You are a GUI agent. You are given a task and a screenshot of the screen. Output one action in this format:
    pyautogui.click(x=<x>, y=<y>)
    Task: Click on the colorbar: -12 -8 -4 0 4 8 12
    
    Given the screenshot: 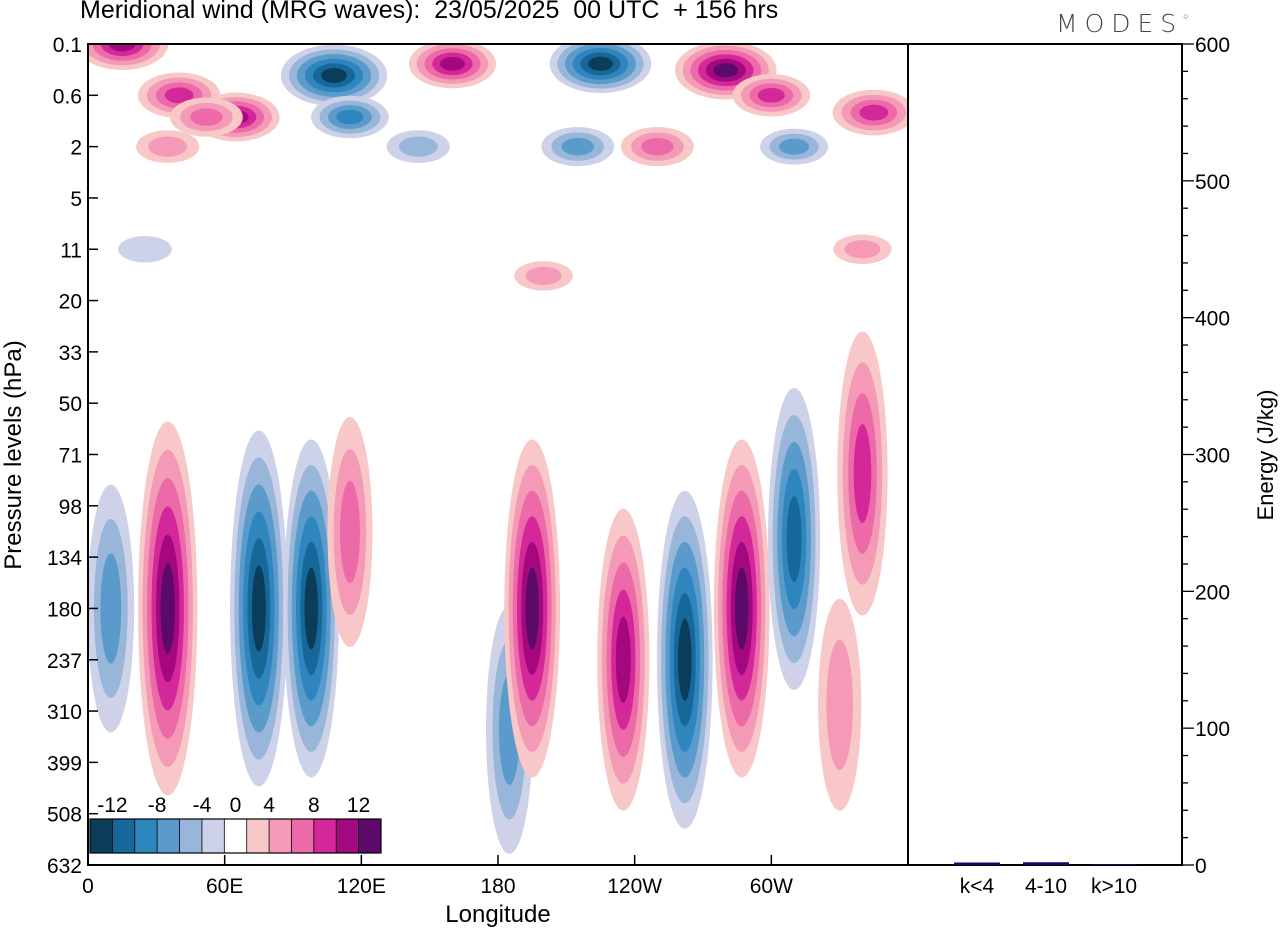 What is the action you would take?
    pyautogui.click(x=235, y=824)
    